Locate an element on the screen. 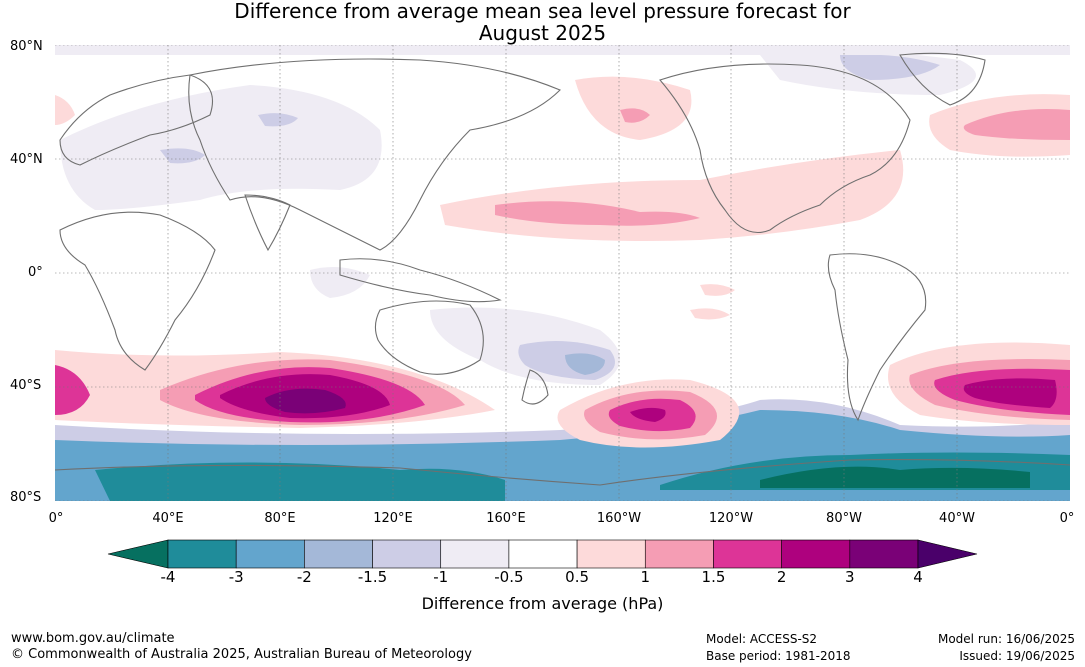 Image resolution: width=1085 pixels, height=667 pixels. nh-neg-eurasia-spot1 is located at coordinates (278, 120).